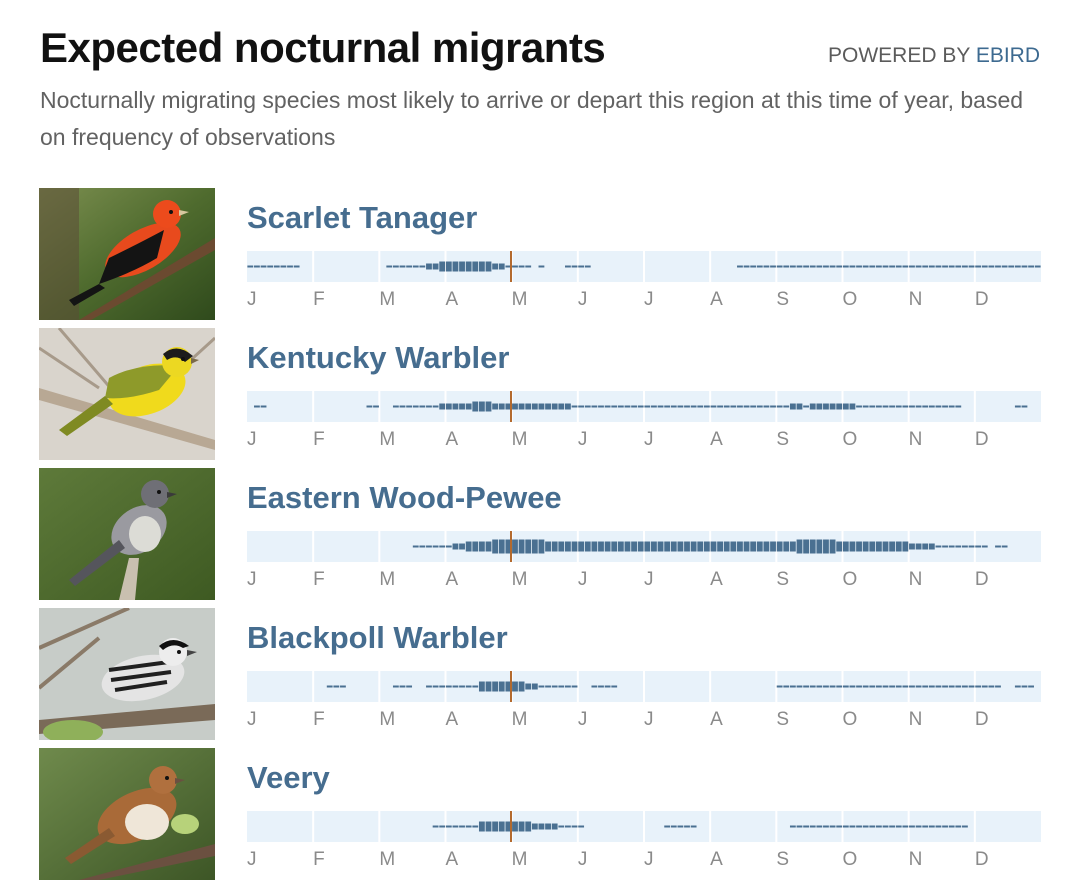  Describe the element at coordinates (362, 217) in the screenshot. I see `species-name: Scarlet Tanager` at that location.